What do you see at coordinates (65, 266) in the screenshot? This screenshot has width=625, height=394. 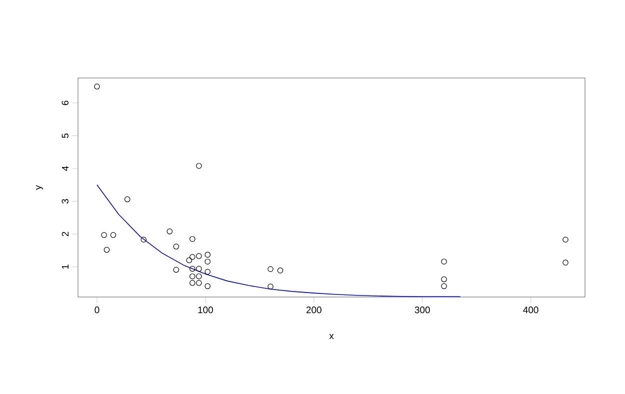 I see `y-tick-label: 1` at bounding box center [65, 266].